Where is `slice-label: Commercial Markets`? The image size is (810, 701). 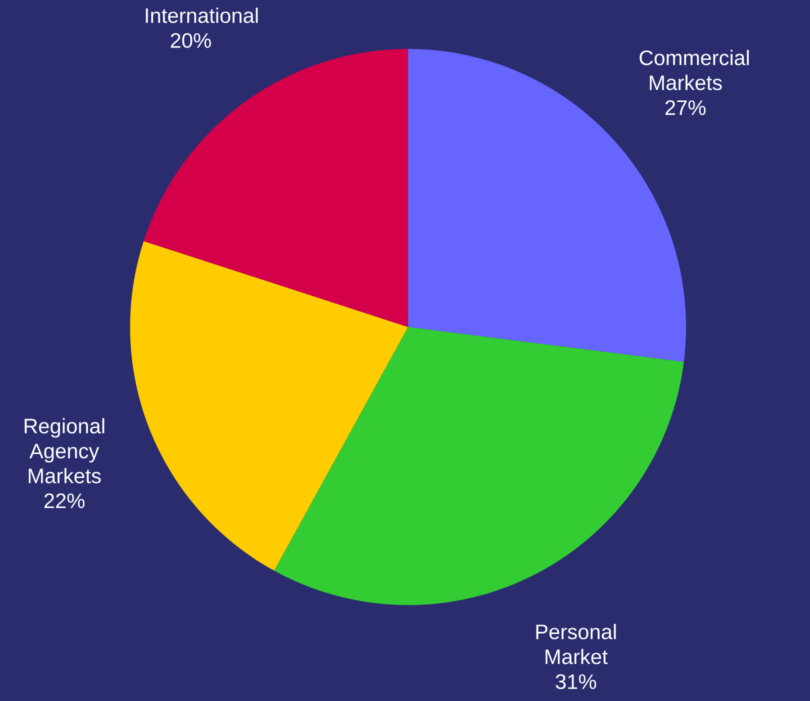
slice-label: Commercial Markets is located at coordinates (694, 70).